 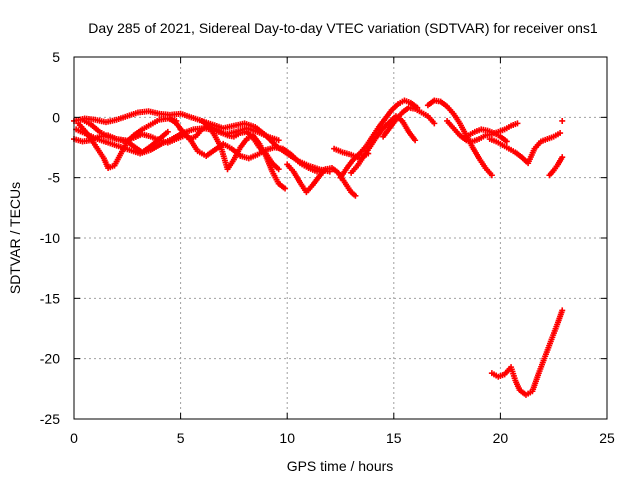 I want to click on series-sat-o, so click(x=482, y=131).